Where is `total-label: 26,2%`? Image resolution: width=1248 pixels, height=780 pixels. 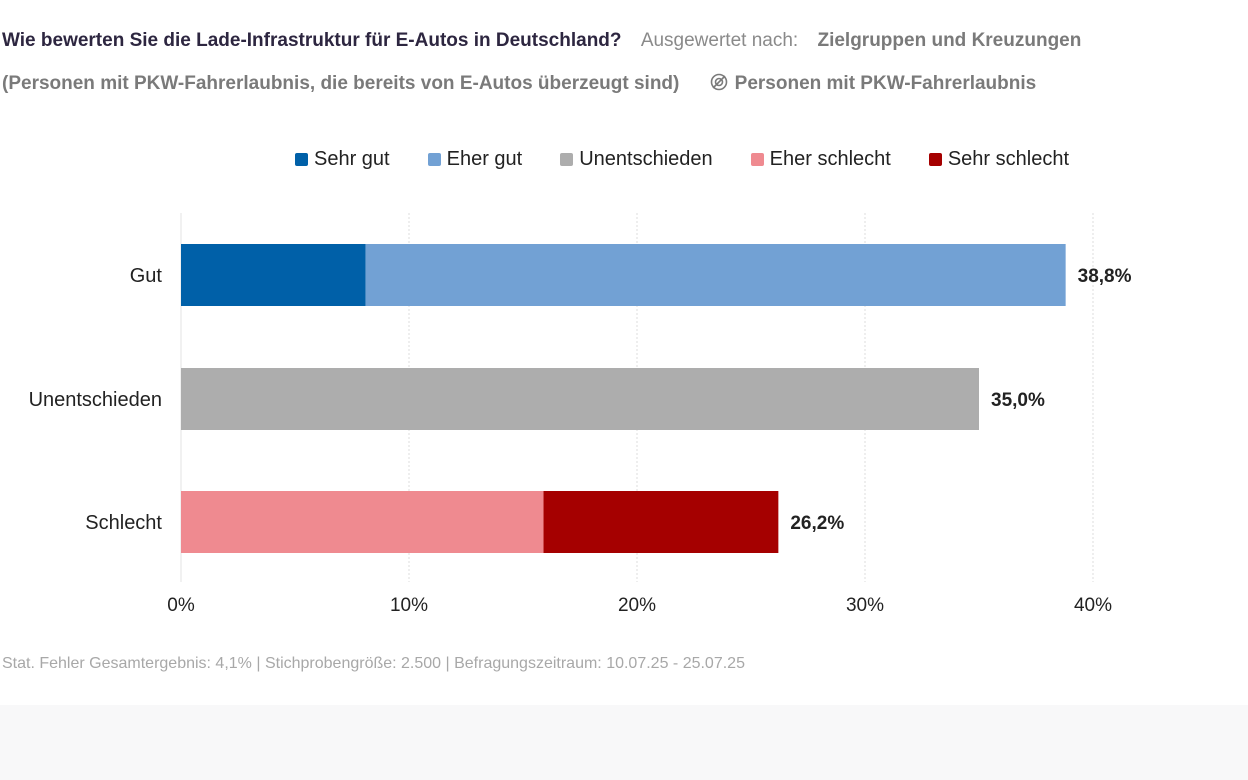 total-label: 26,2% is located at coordinates (817, 523).